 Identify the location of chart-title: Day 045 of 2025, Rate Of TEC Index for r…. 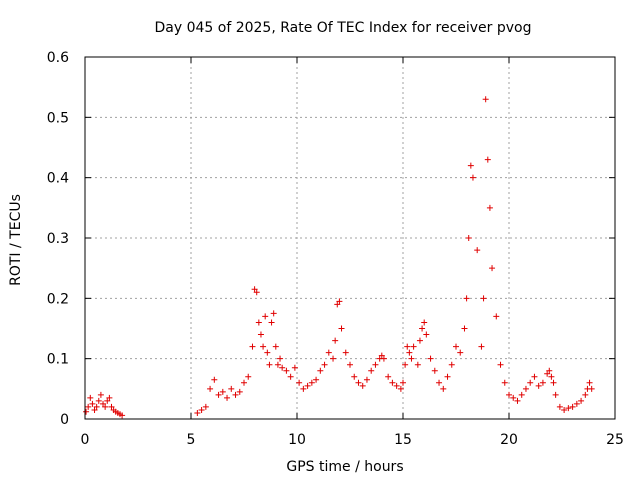
(343, 28).